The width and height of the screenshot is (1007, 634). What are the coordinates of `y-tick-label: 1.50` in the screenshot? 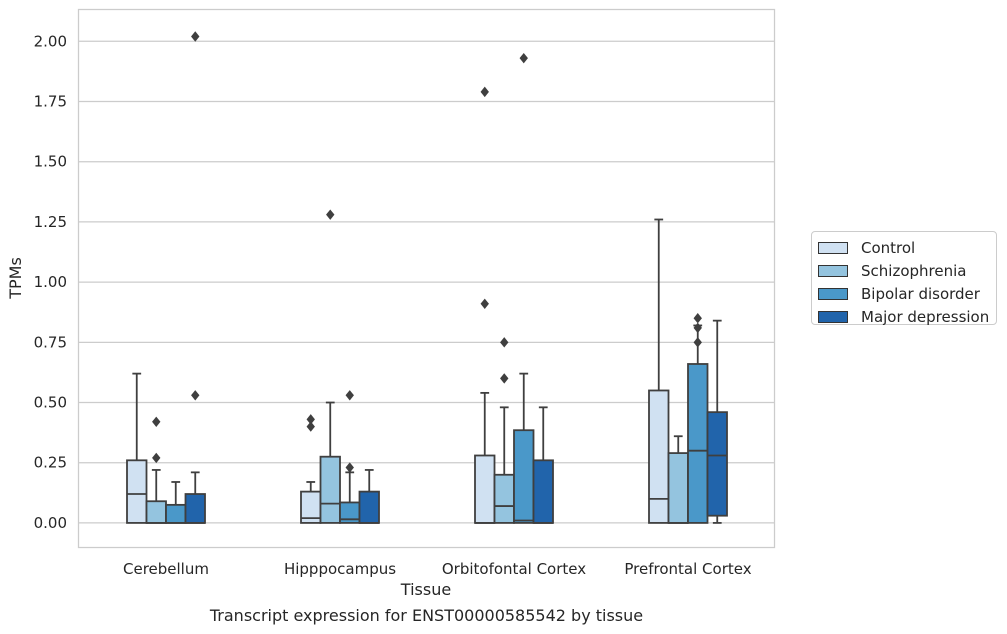 It's located at (50, 162).